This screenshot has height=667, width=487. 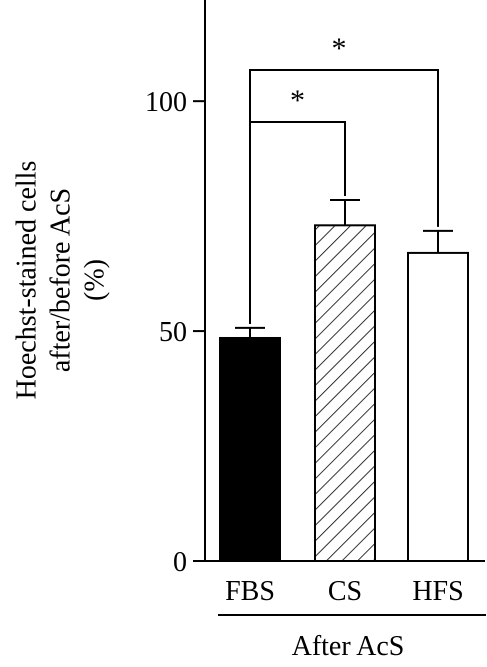 What do you see at coordinates (348, 646) in the screenshot?
I see `group-label: After AcS` at bounding box center [348, 646].